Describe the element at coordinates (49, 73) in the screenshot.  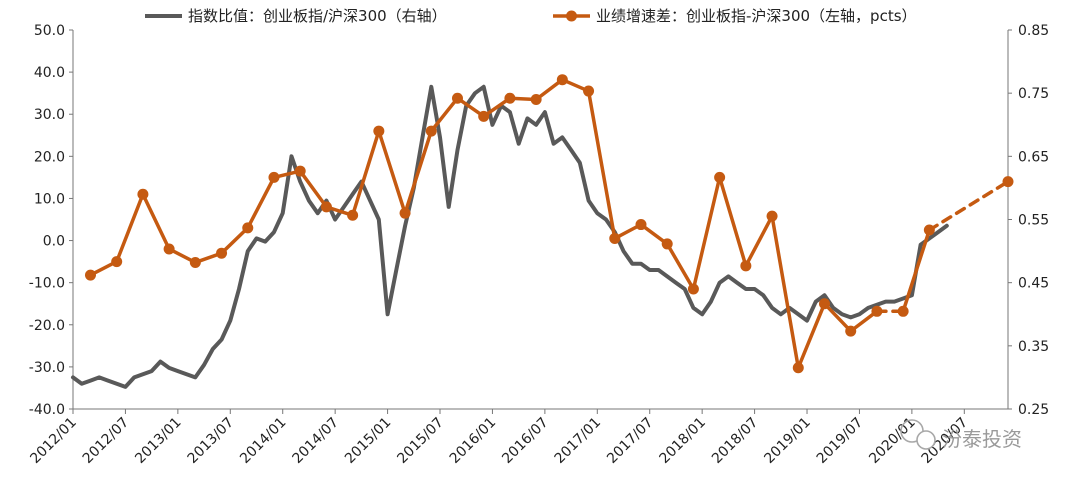
I see `left-axis-tick-label: 40.0` at that location.